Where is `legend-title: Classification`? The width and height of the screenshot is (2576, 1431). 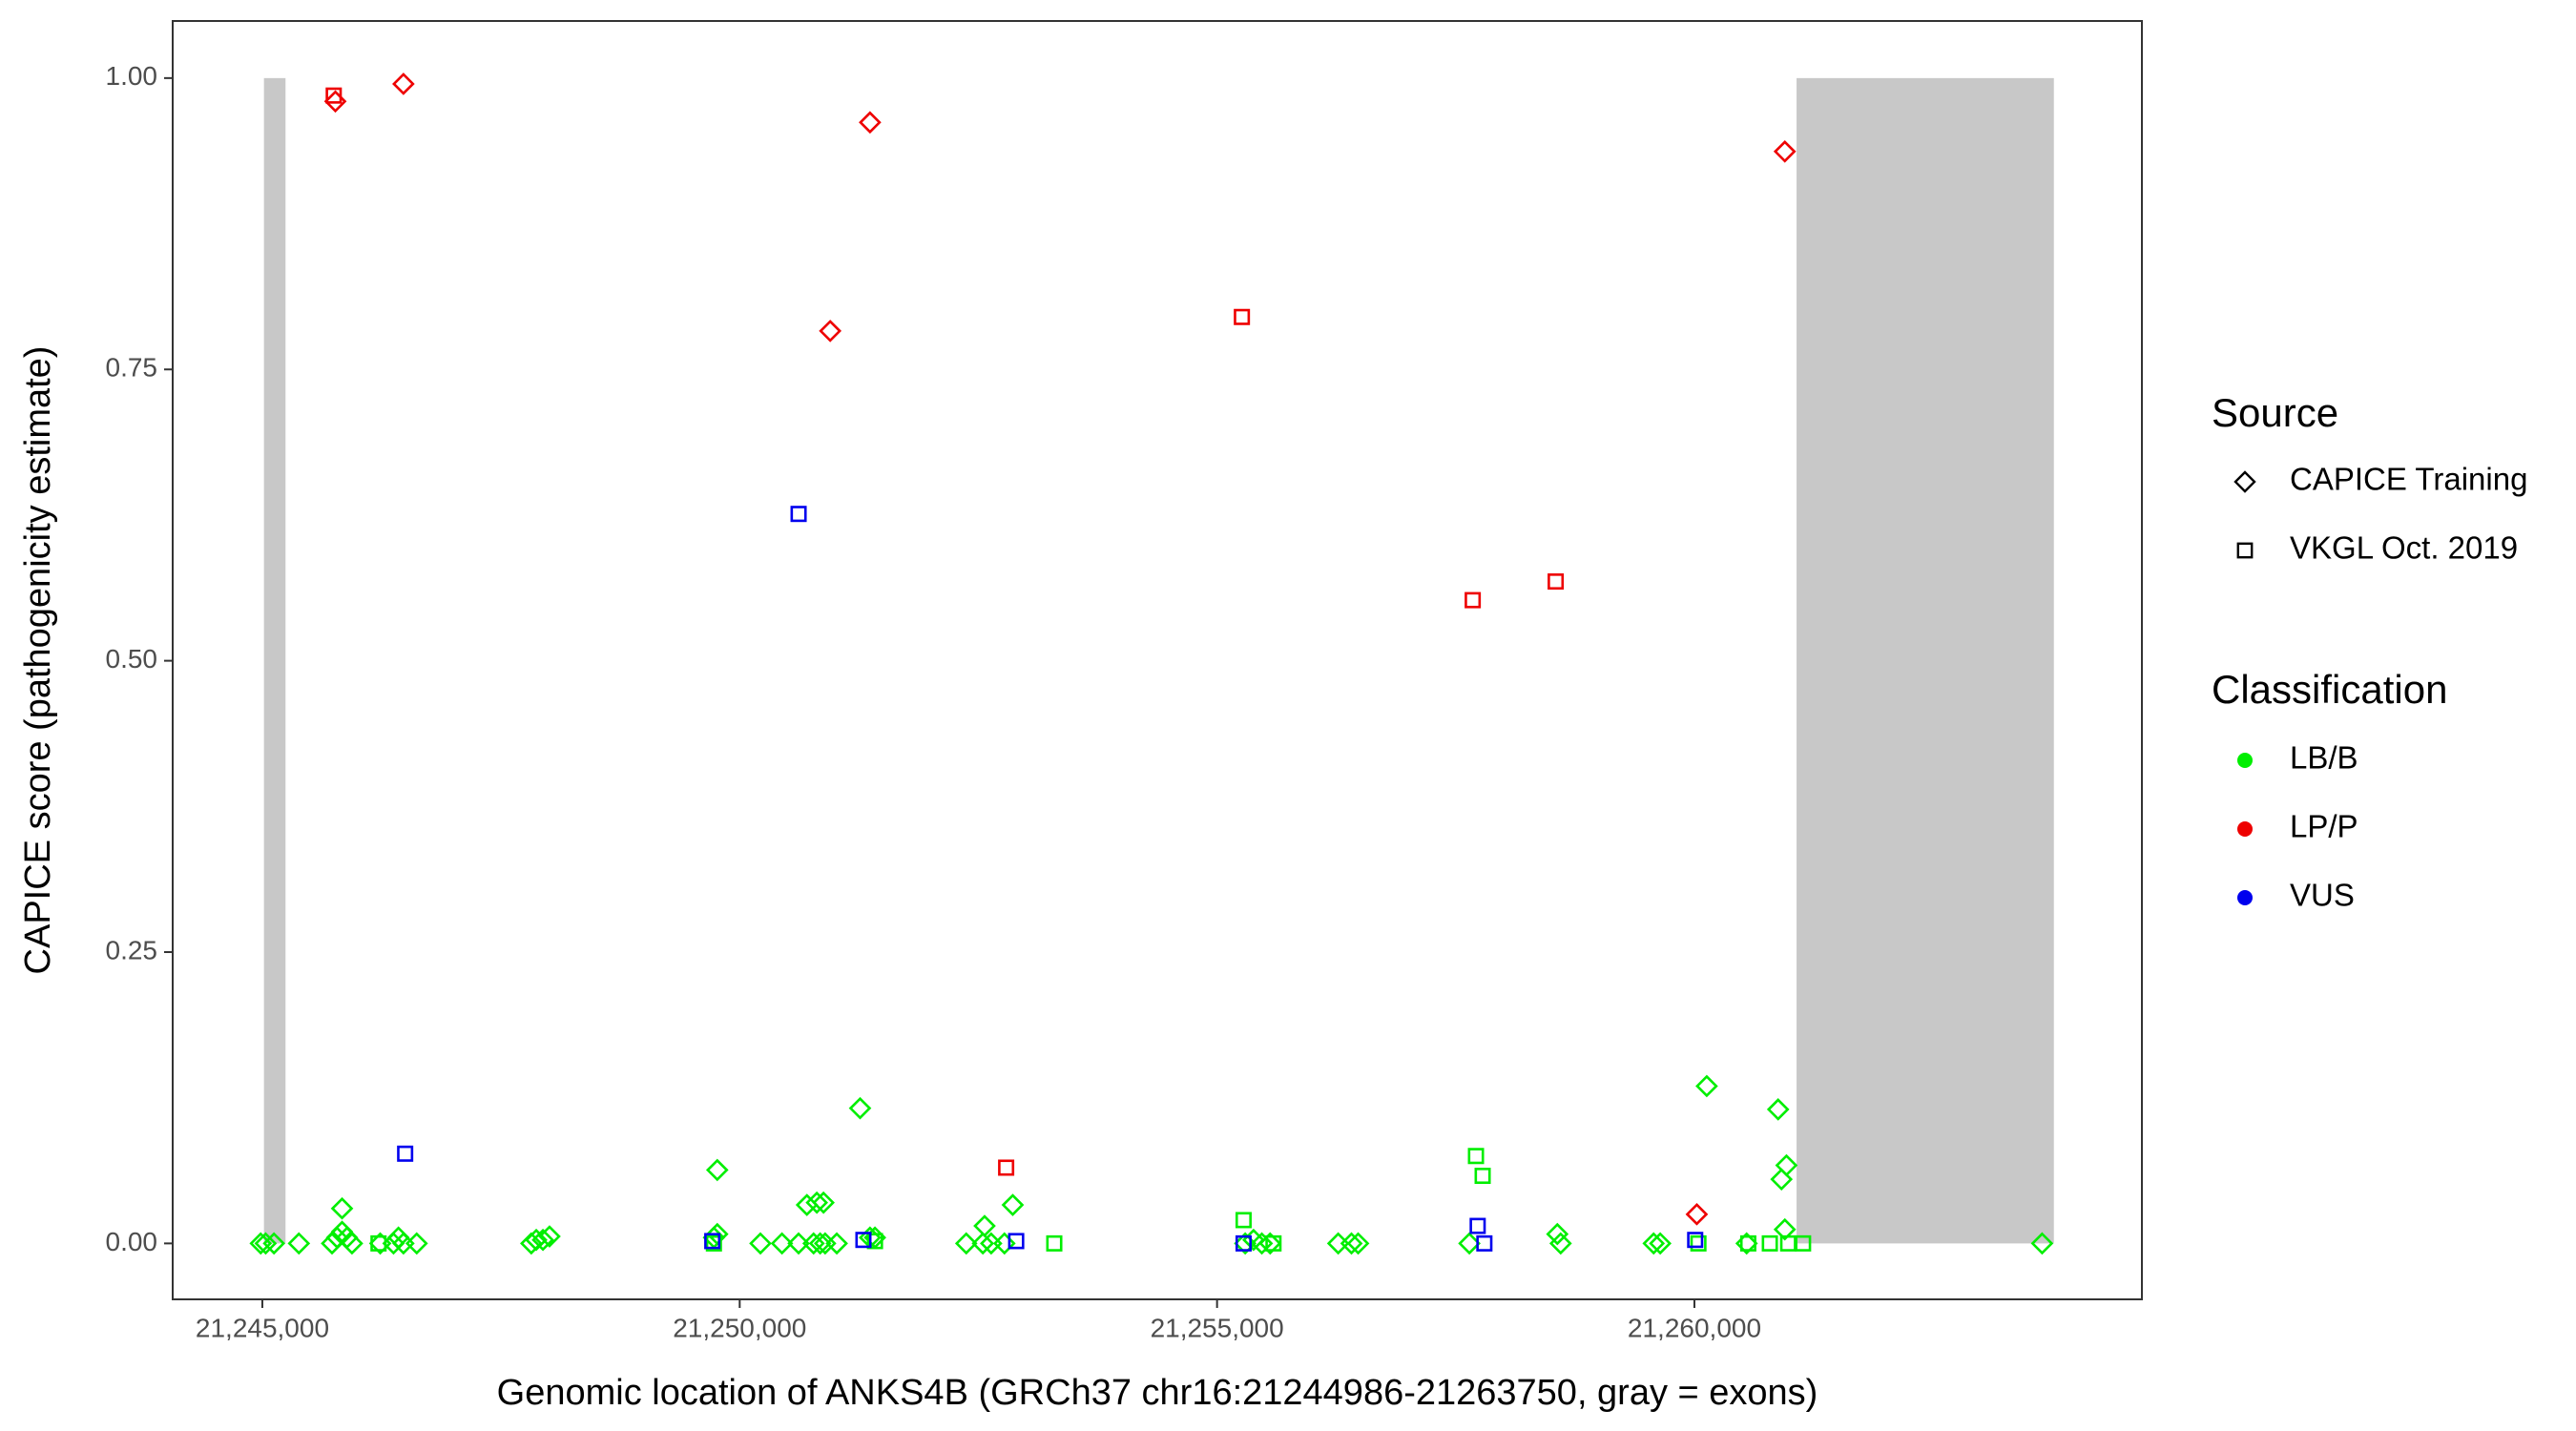 legend-title: Classification is located at coordinates (2329, 689).